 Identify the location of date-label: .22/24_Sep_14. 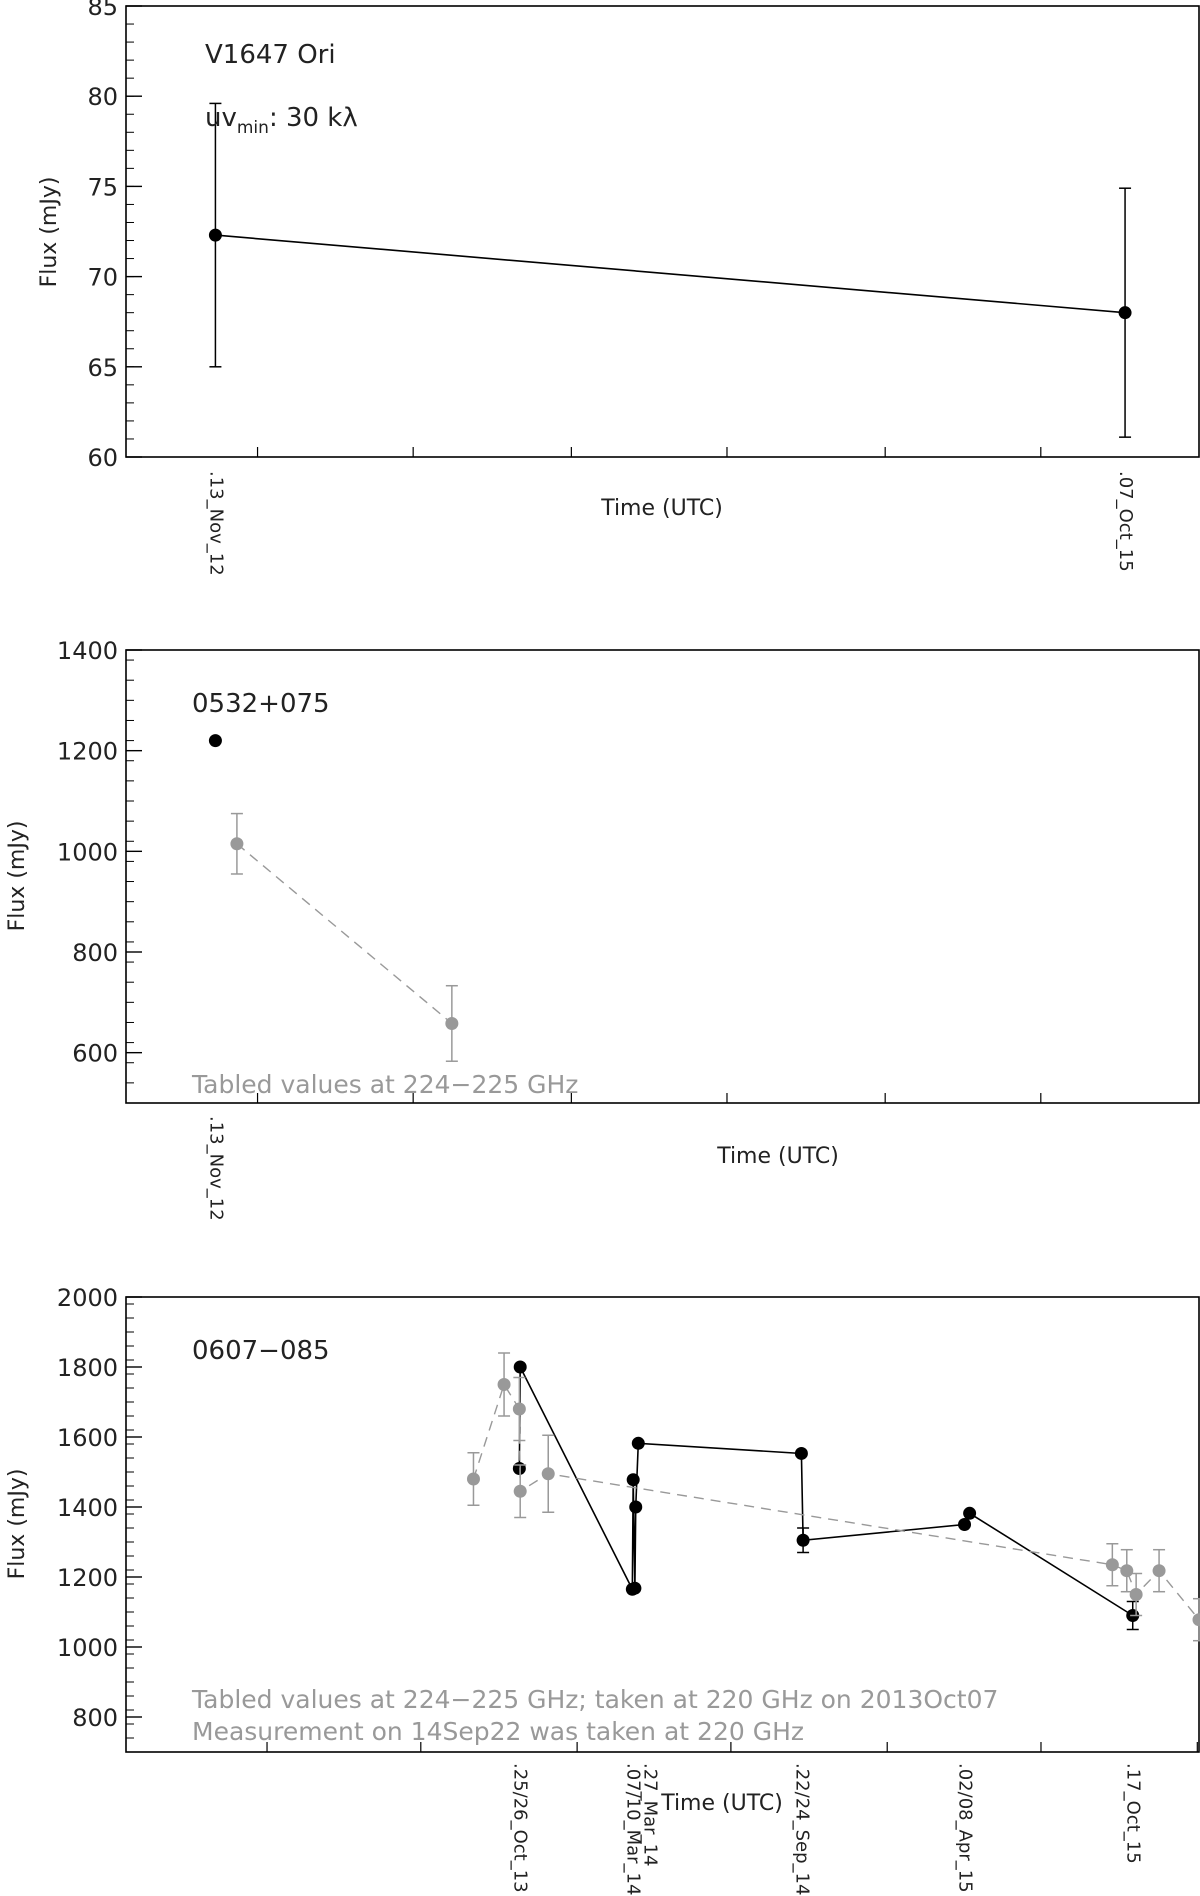
(801, 1829).